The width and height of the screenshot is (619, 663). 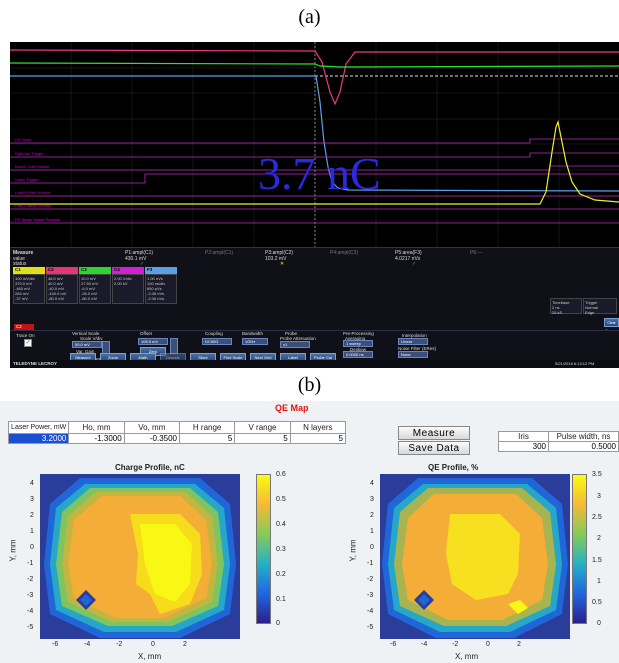 What do you see at coordinates (85, 351) in the screenshot?
I see `var-gain-label: Var. Gain` at bounding box center [85, 351].